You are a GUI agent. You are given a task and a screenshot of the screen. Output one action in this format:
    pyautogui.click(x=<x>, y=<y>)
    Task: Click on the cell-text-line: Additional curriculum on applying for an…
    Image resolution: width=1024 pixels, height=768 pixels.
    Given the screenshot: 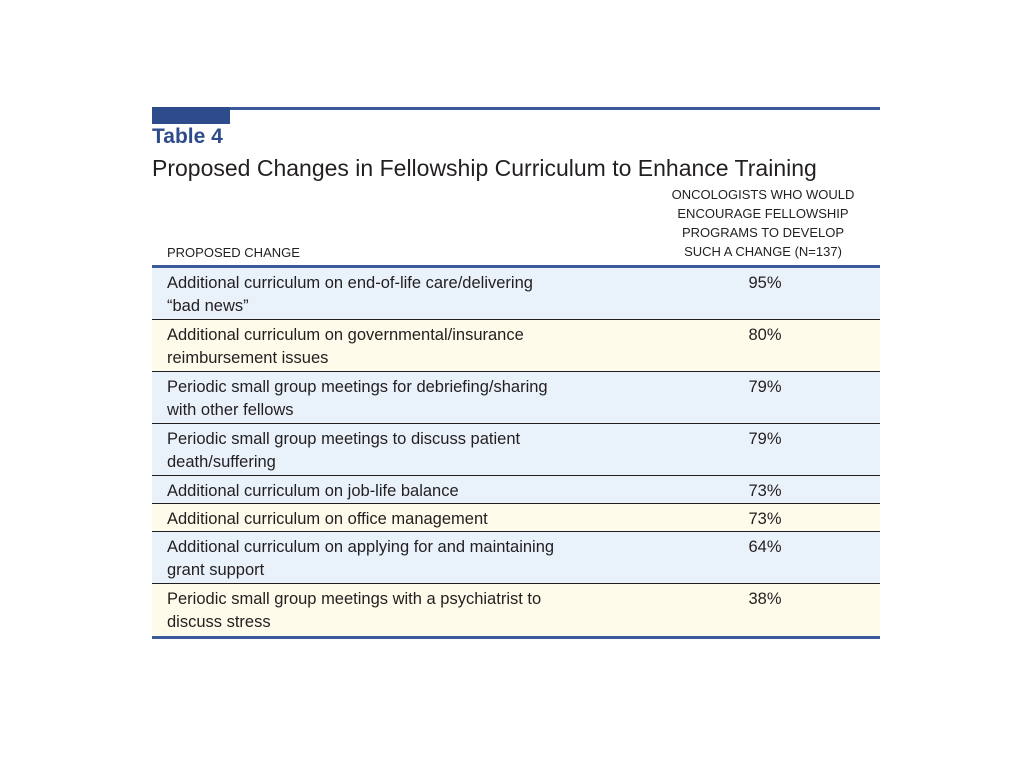 What is the action you would take?
    pyautogui.click(x=361, y=547)
    